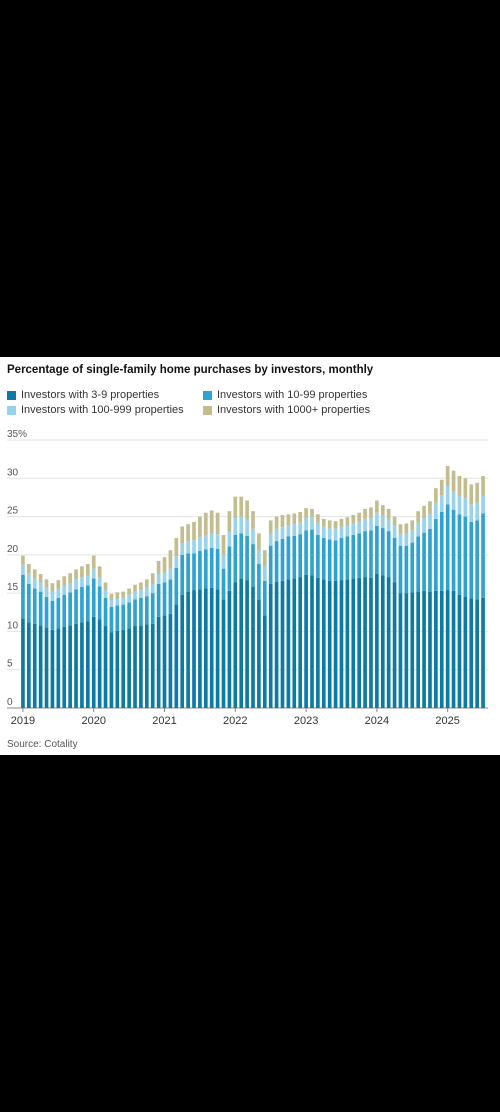 This screenshot has width=500, height=1112. What do you see at coordinates (377, 721) in the screenshot?
I see `x-tick-label: 2024` at bounding box center [377, 721].